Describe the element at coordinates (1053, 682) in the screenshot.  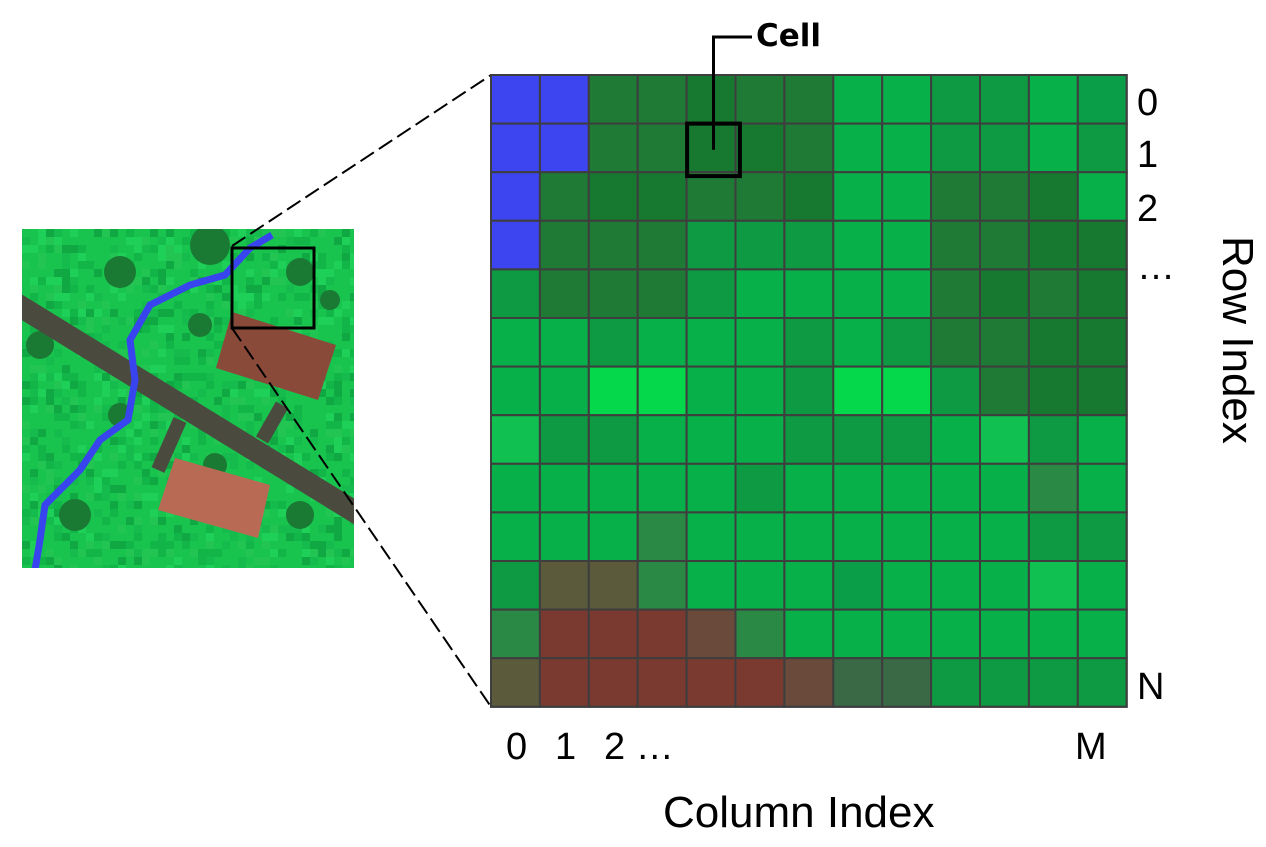
I see `raster-cell-r12-c11` at that location.